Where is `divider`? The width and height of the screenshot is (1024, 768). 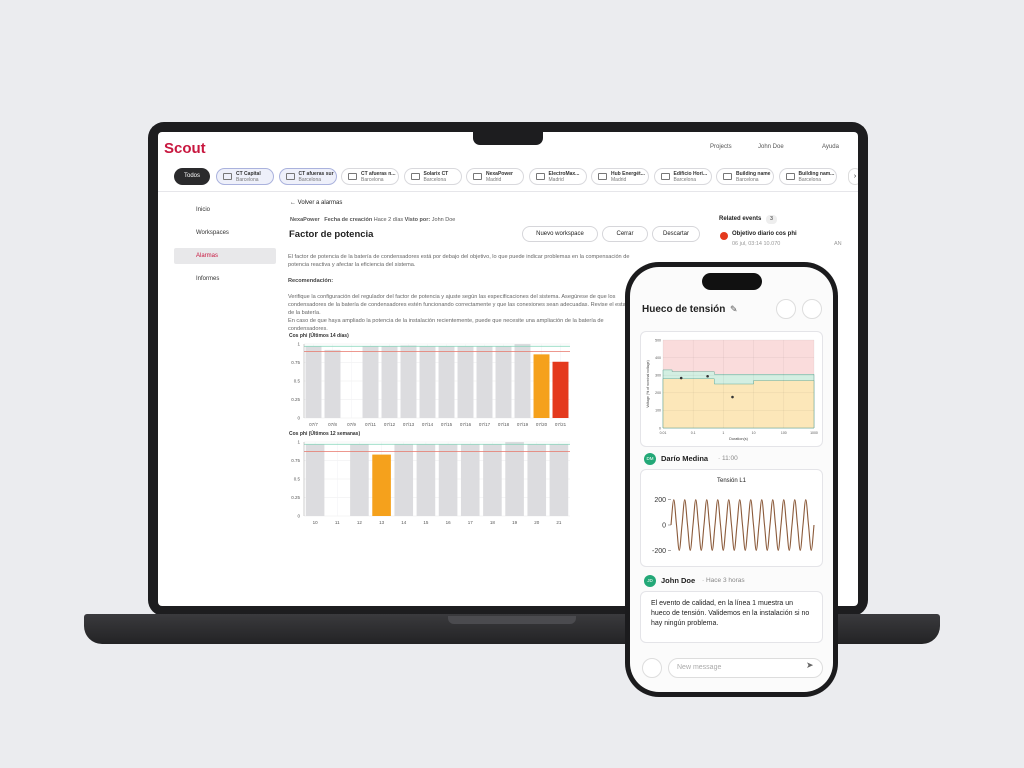
divider is located at coordinates (508, 191).